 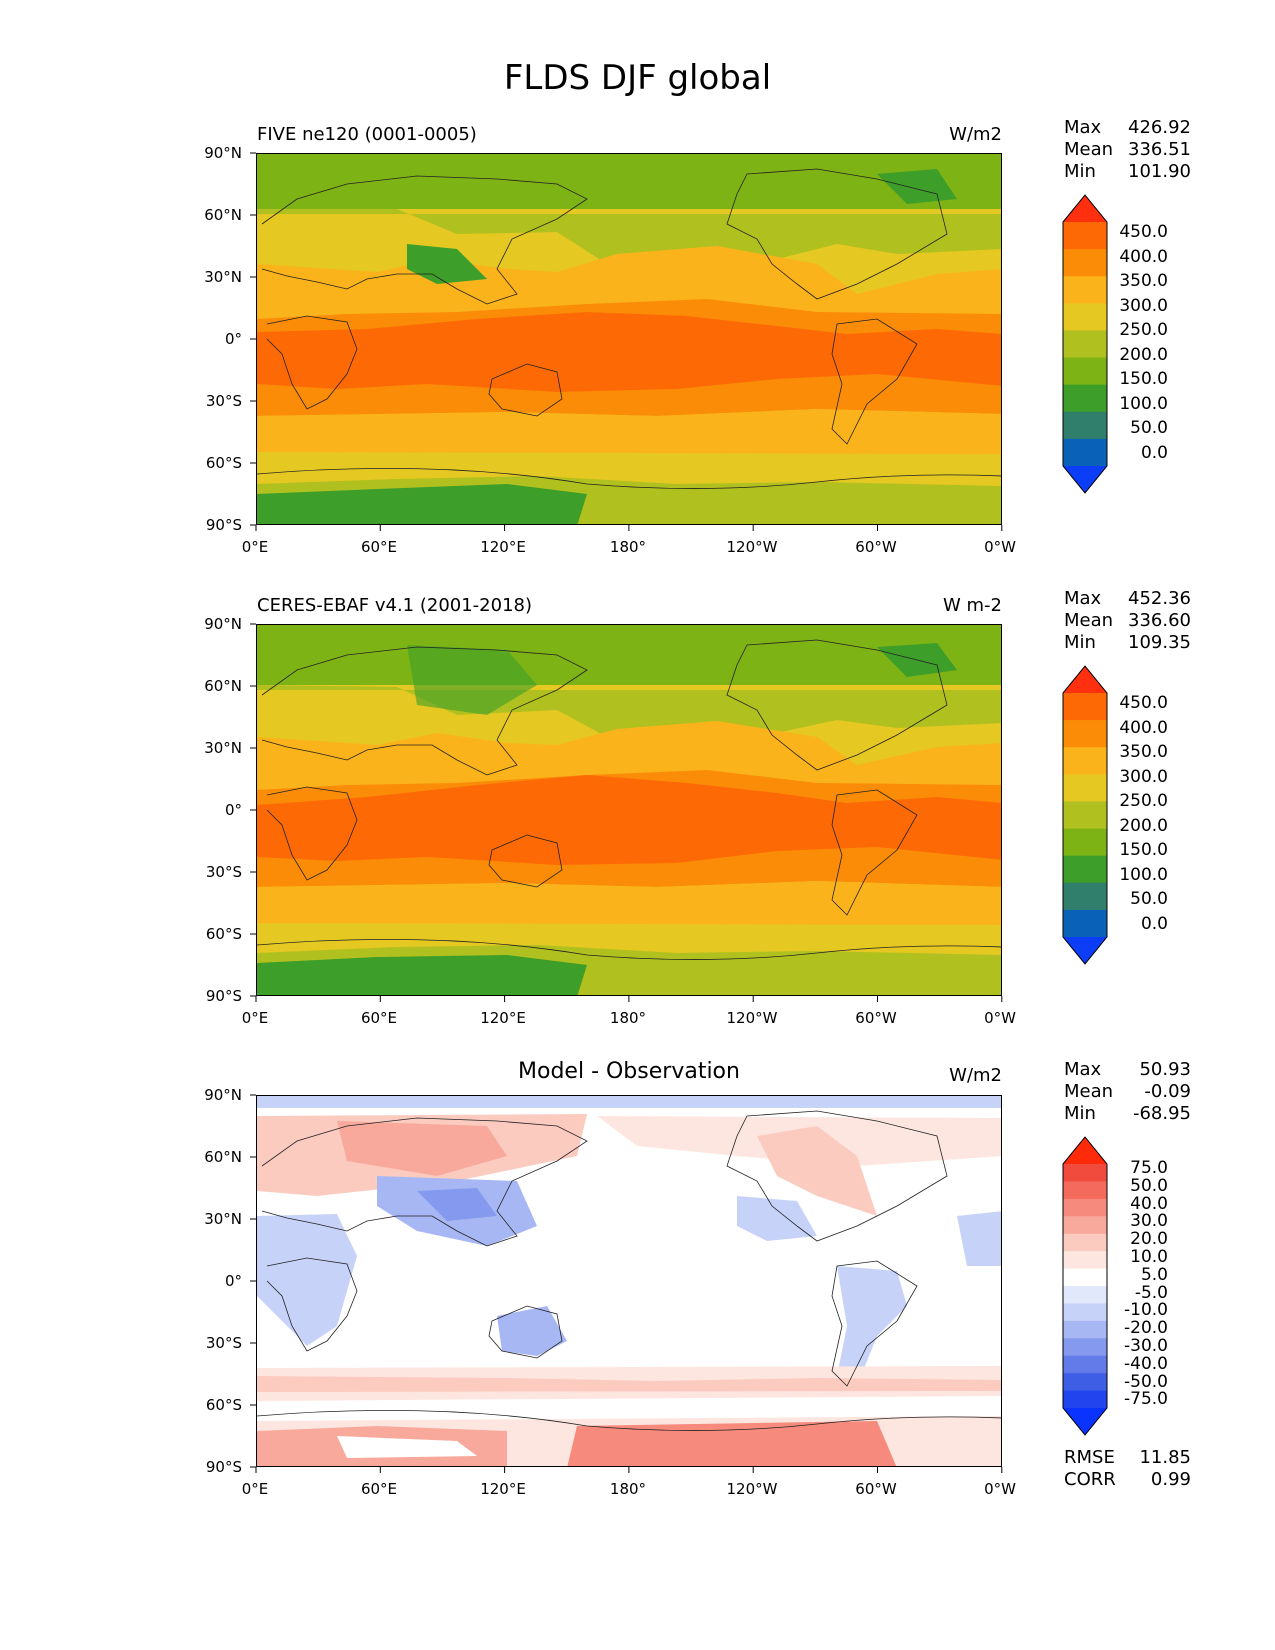 I want to click on panel-1-xtick-0w: 0°W, so click(x=1000, y=547).